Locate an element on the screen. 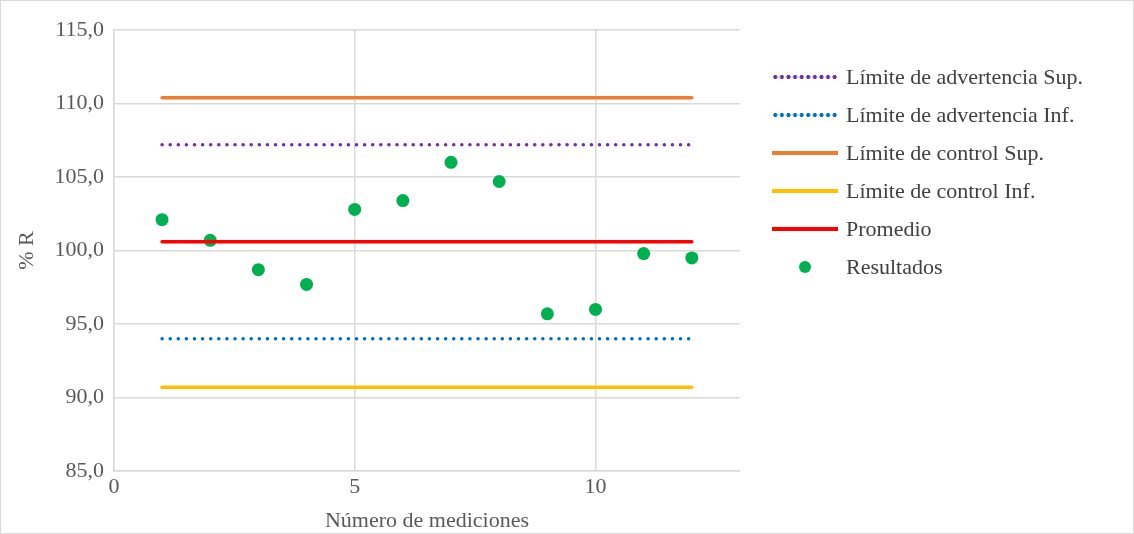 The width and height of the screenshot is (1134, 534). y-axis-title: % R is located at coordinates (25, 250).